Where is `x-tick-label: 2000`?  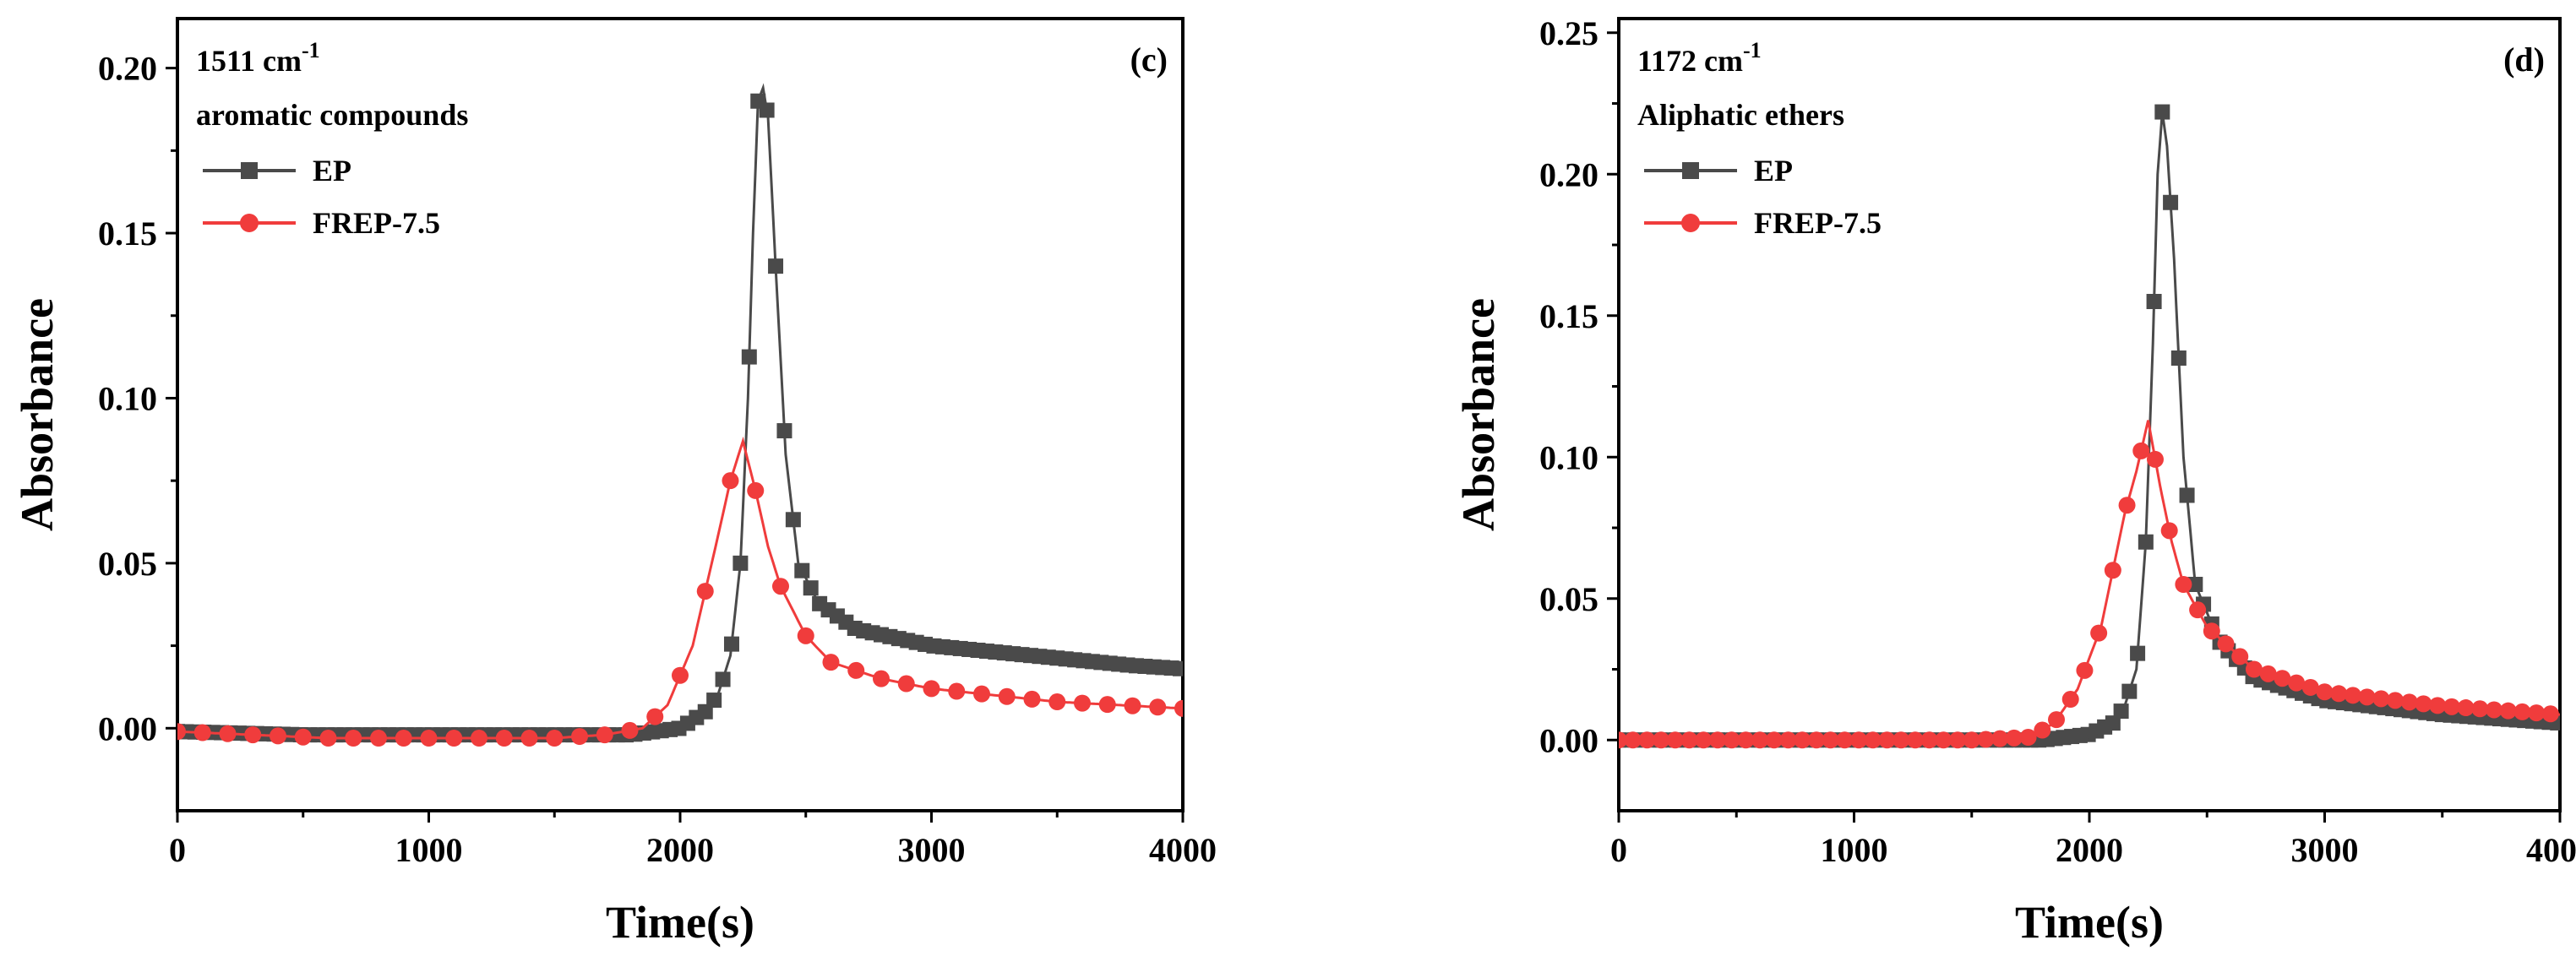
x-tick-label: 2000 is located at coordinates (2089, 850).